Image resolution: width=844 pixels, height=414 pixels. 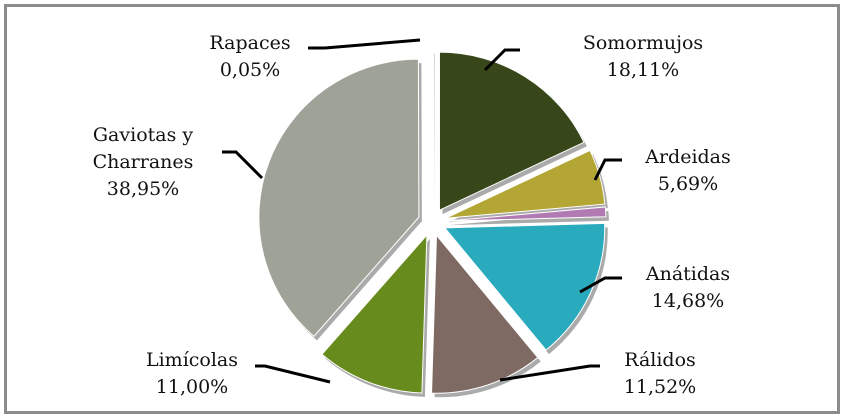 What do you see at coordinates (143, 148) in the screenshot?
I see `slice-name: Gaviotas y Charranes` at bounding box center [143, 148].